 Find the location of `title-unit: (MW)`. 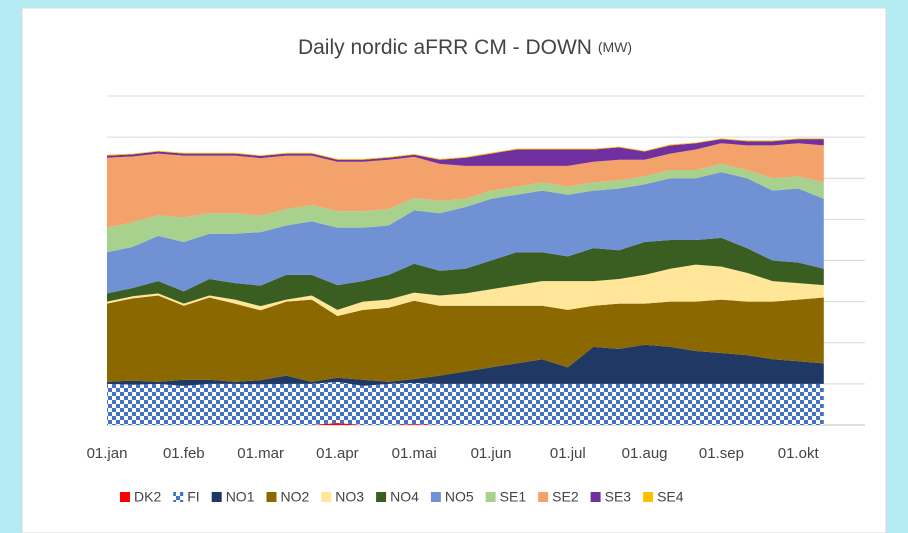

title-unit: (MW) is located at coordinates (615, 47).